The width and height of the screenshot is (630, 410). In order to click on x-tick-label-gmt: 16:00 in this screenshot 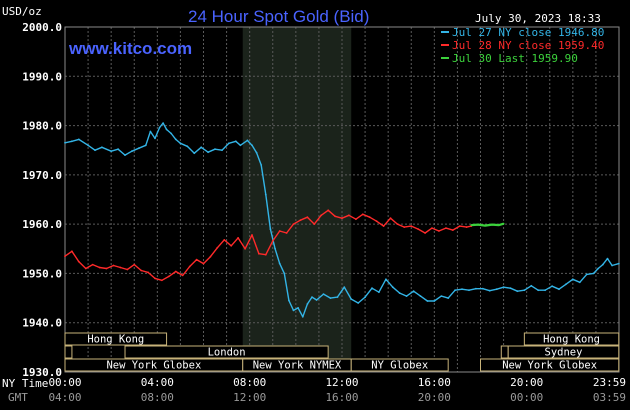, I will do `click(341, 397)`.